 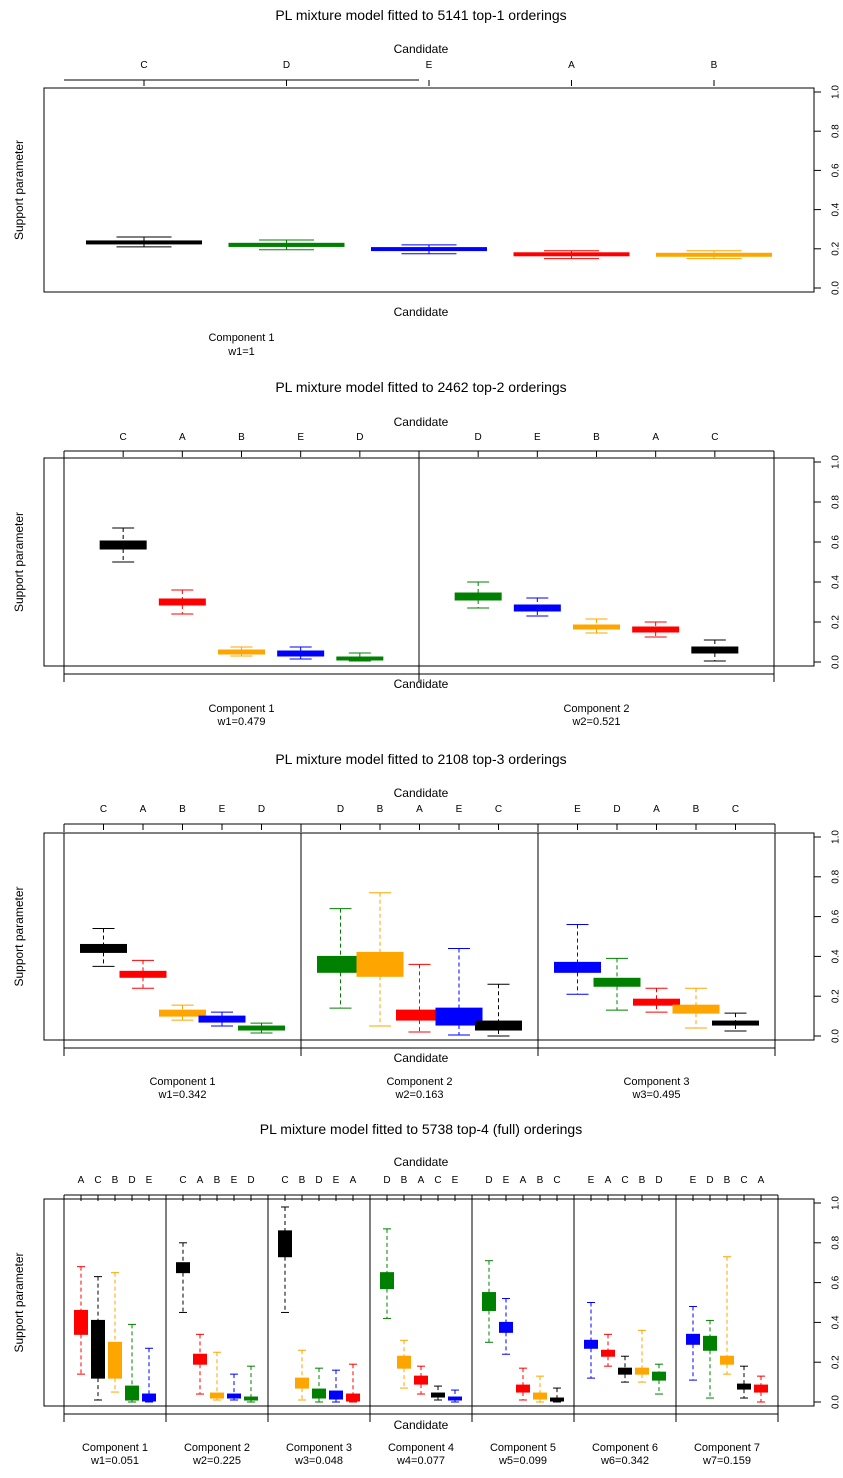 What do you see at coordinates (240, 722) in the screenshot?
I see `component-weight: w1=0.479` at bounding box center [240, 722].